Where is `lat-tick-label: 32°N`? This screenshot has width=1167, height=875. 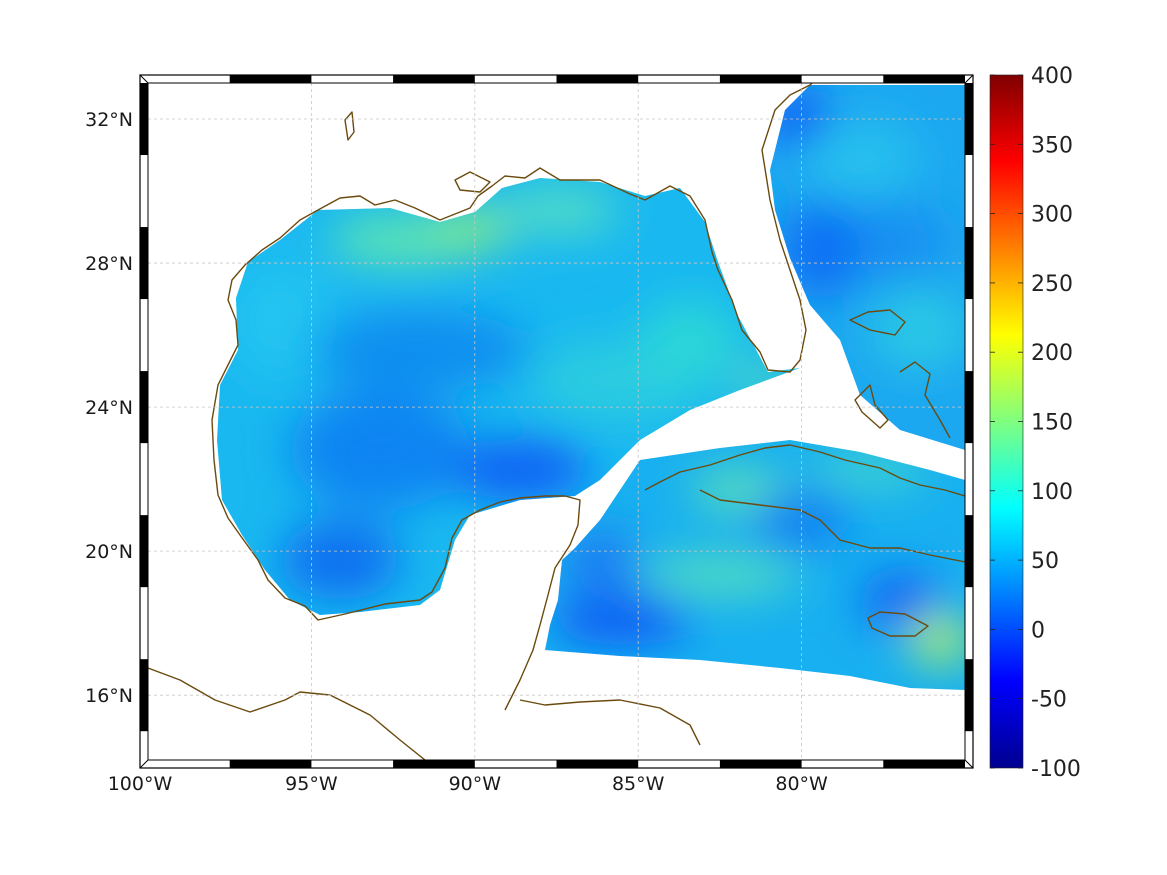
lat-tick-label: 32°N is located at coordinates (109, 120).